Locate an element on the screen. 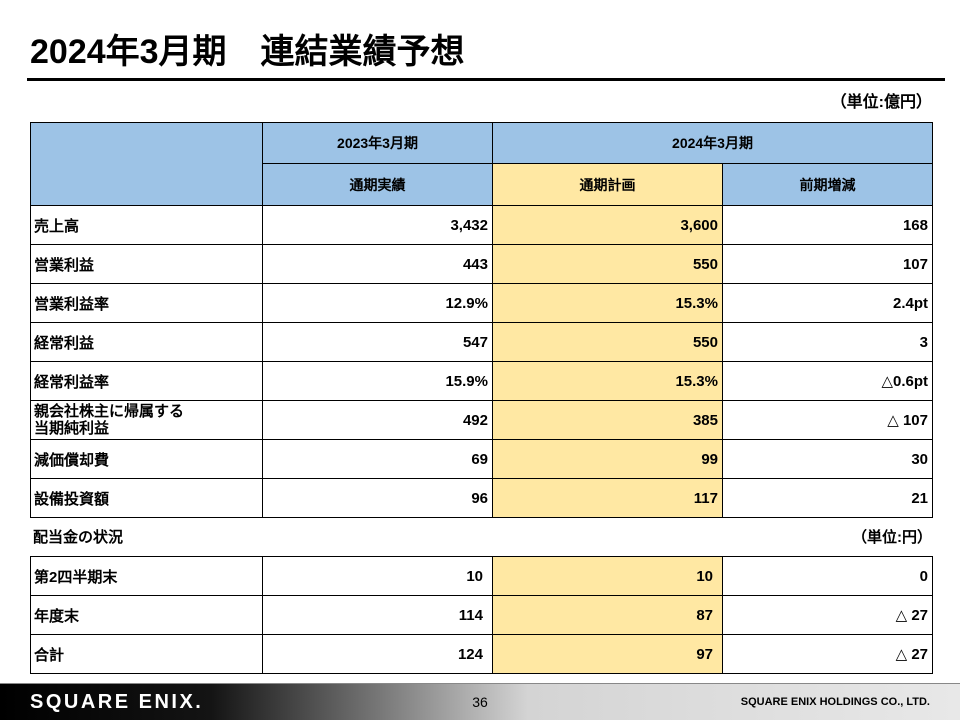  change-value: 21 is located at coordinates (827, 498).